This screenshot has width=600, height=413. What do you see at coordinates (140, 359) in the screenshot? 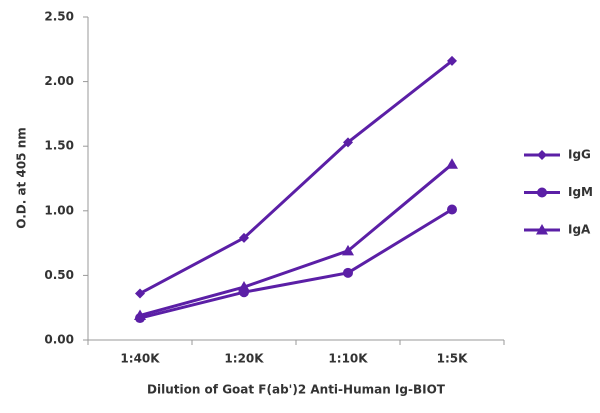
I see `x-tick-label: 1:40K` at bounding box center [140, 359].